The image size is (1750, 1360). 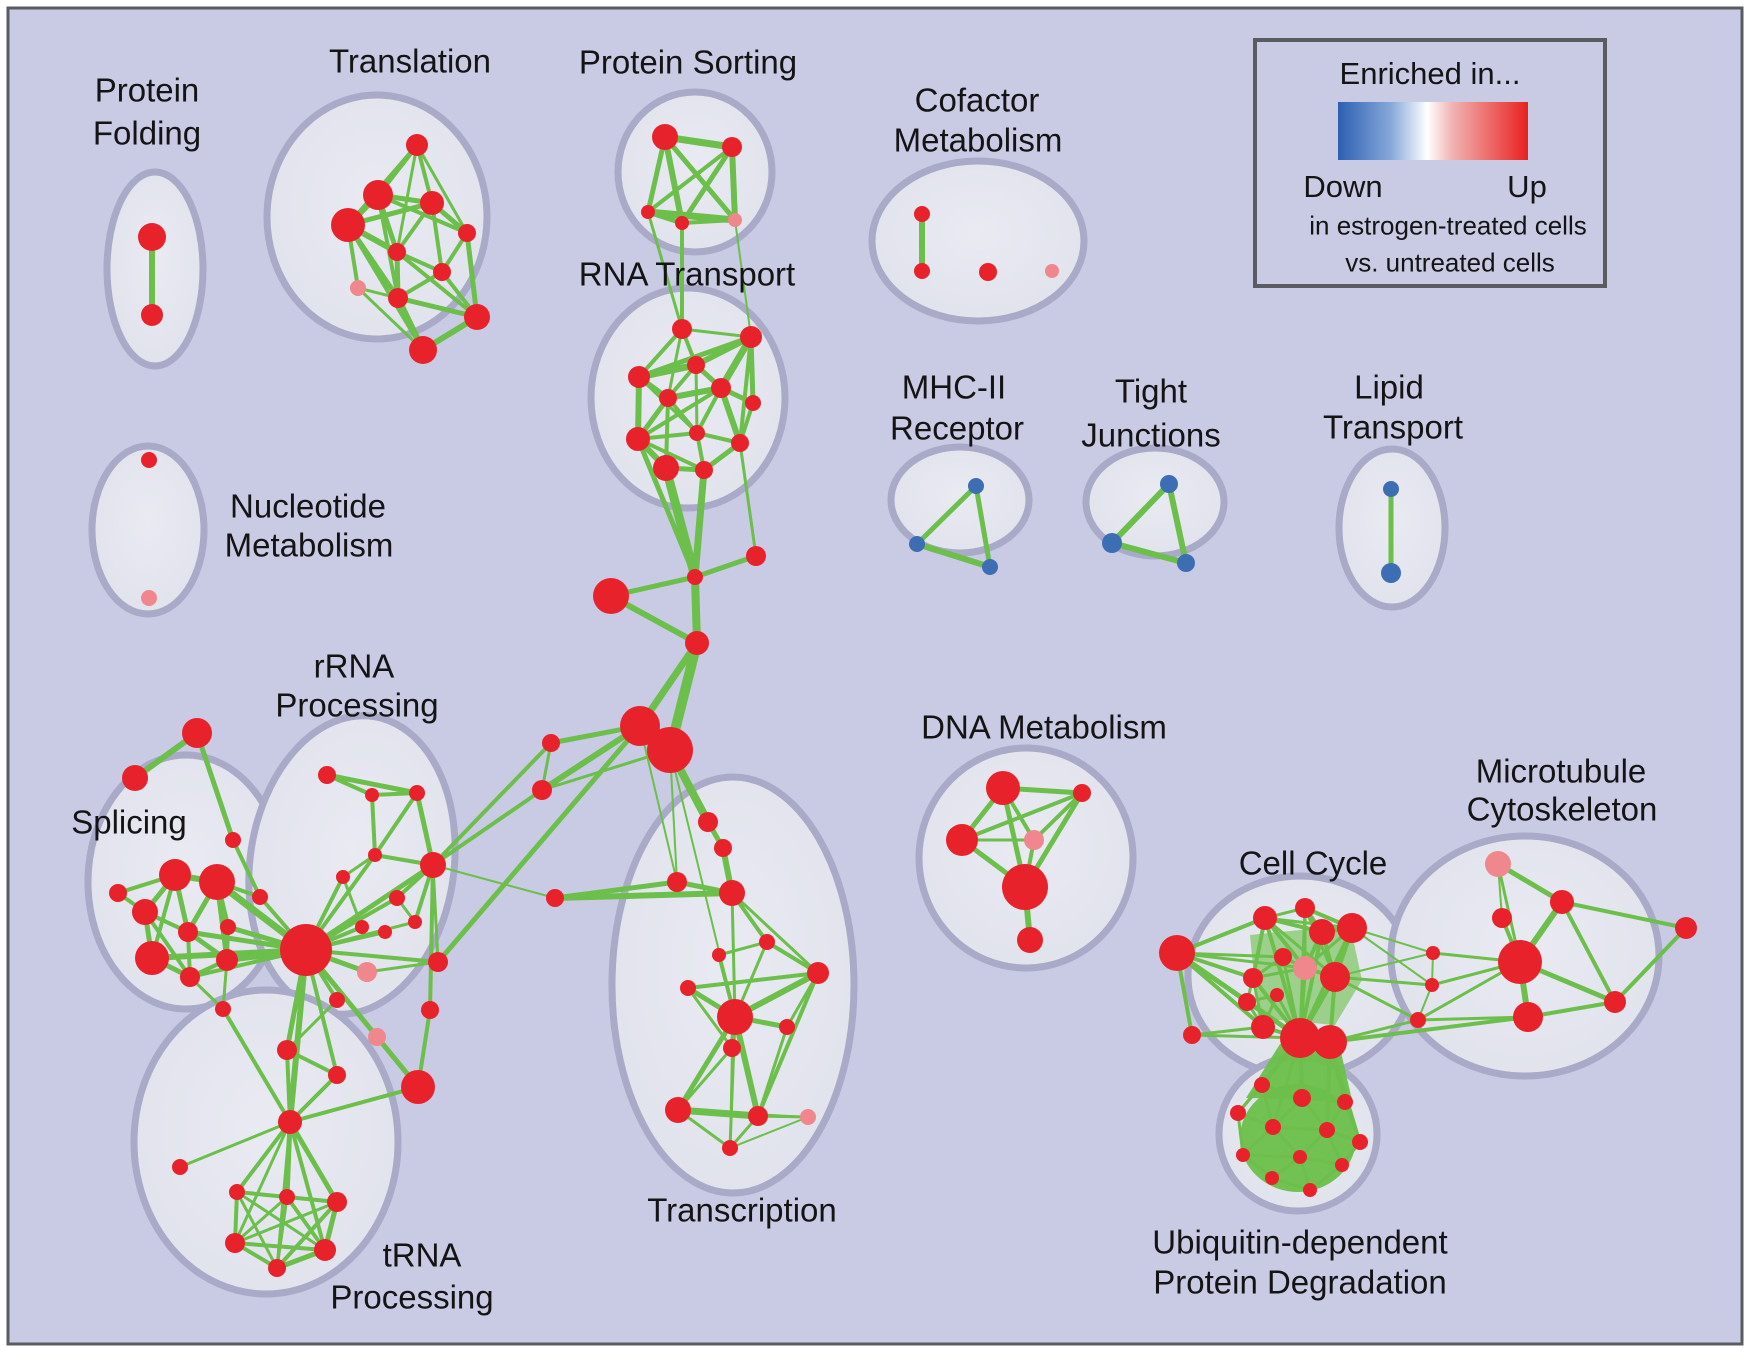 I want to click on node-PS1, so click(x=665, y=137).